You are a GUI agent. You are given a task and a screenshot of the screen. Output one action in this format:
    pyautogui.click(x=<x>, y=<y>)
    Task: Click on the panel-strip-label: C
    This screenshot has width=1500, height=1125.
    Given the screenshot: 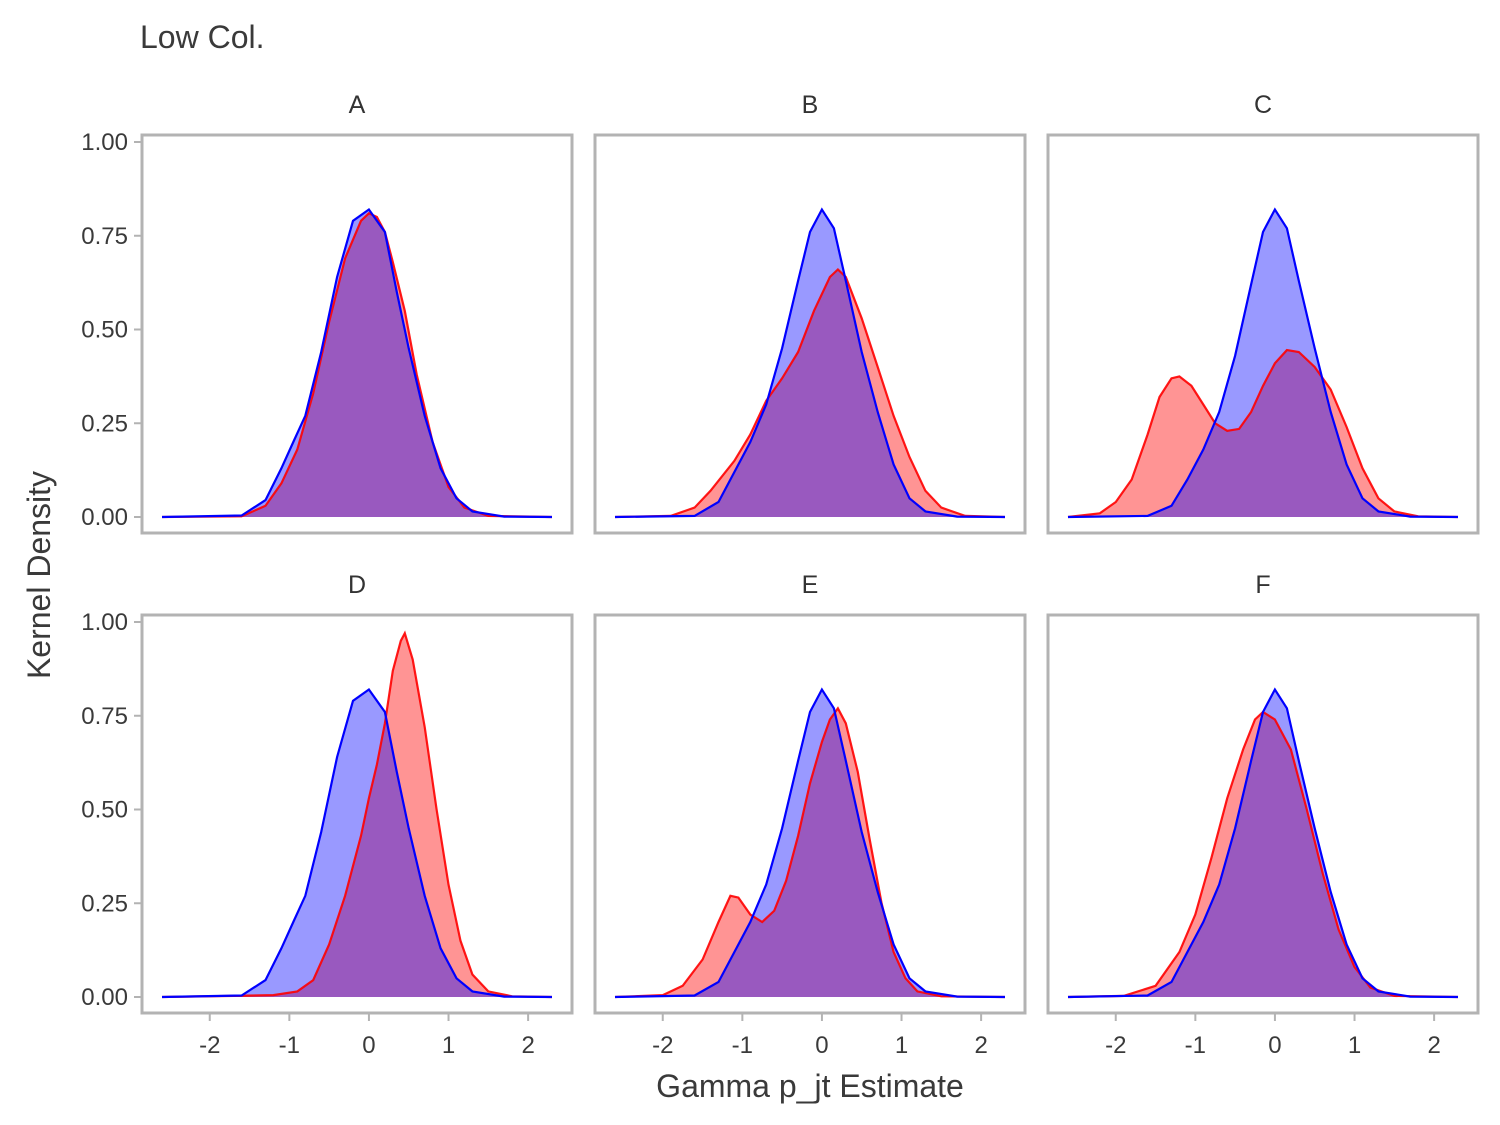 What is the action you would take?
    pyautogui.click(x=1263, y=105)
    